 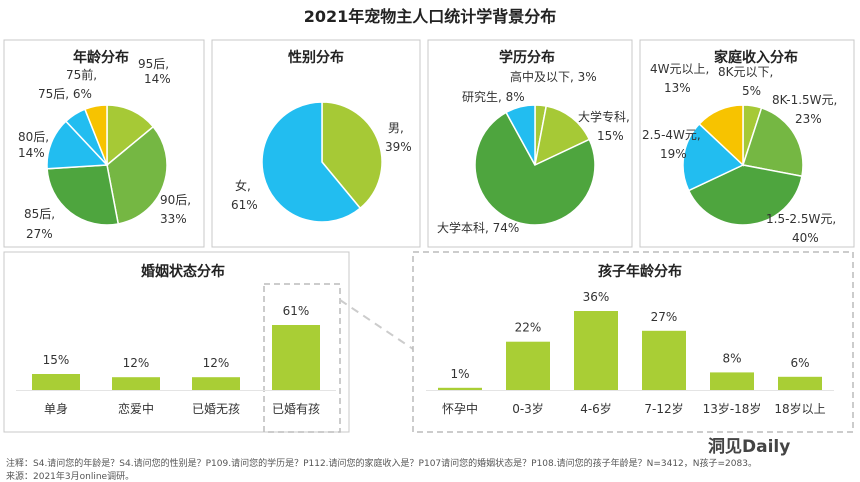 I want to click on age-chart-title: 年龄分布, so click(x=101, y=57).